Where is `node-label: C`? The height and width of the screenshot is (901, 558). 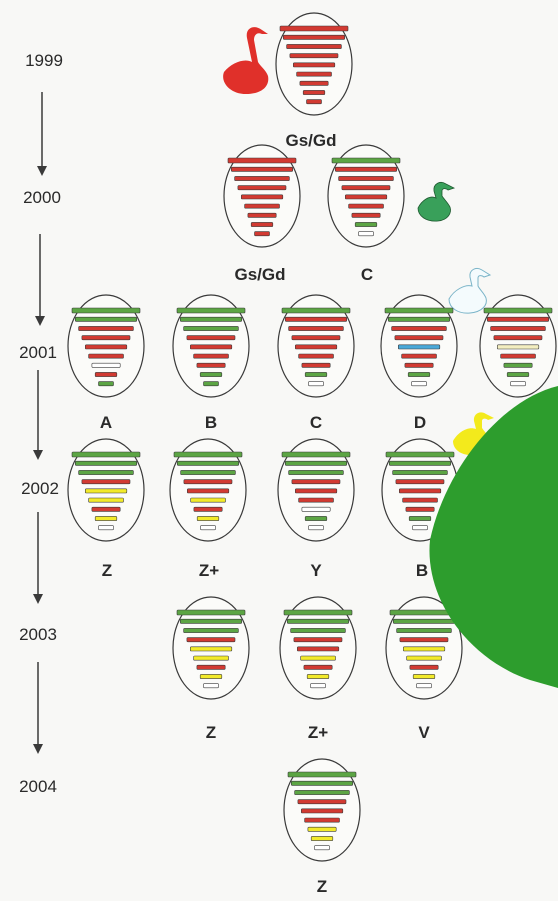
node-label: C is located at coordinates (316, 422).